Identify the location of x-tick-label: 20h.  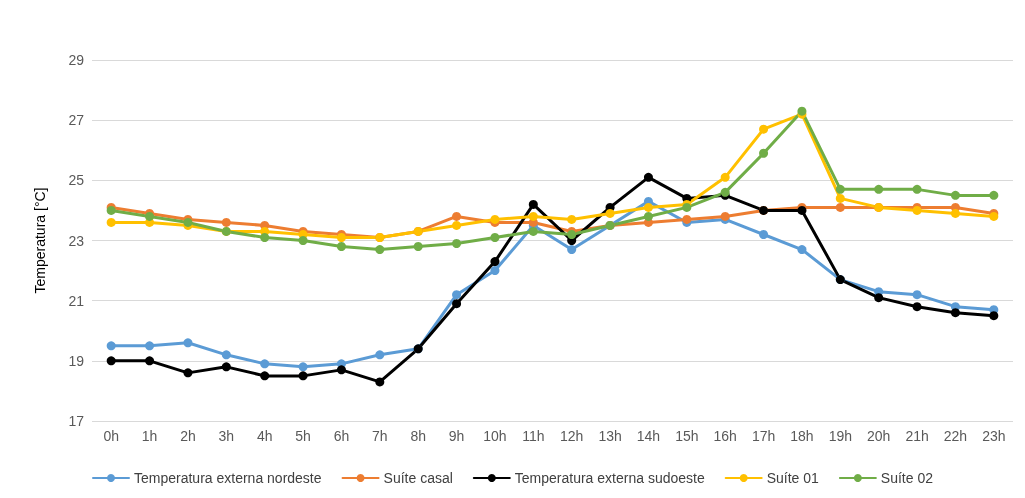
(879, 436).